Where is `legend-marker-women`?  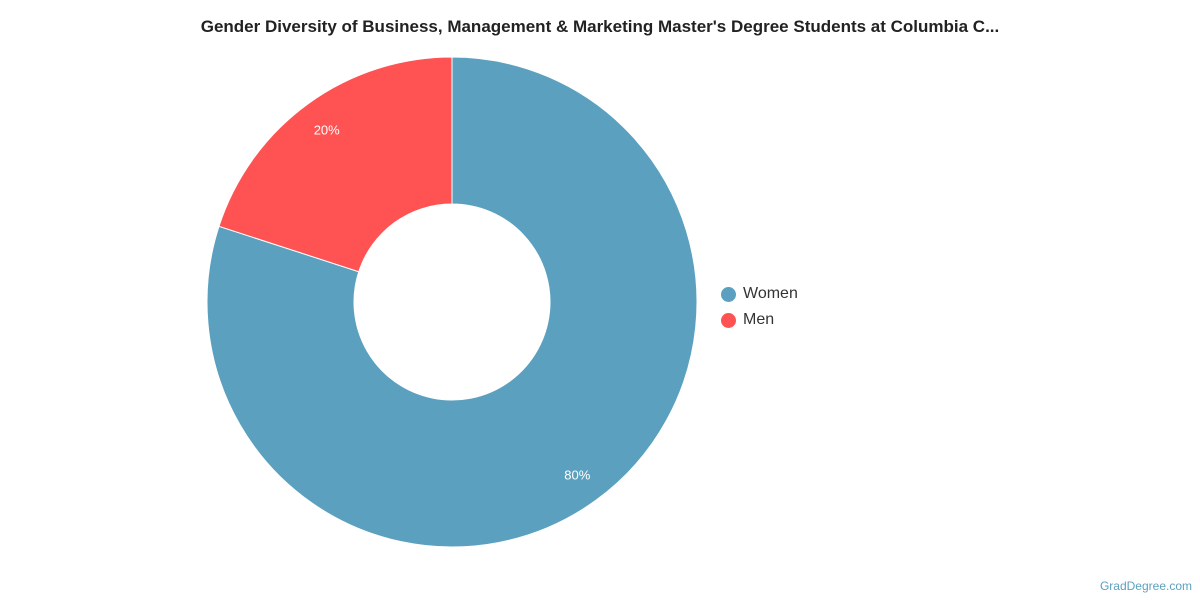 legend-marker-women is located at coordinates (728, 294).